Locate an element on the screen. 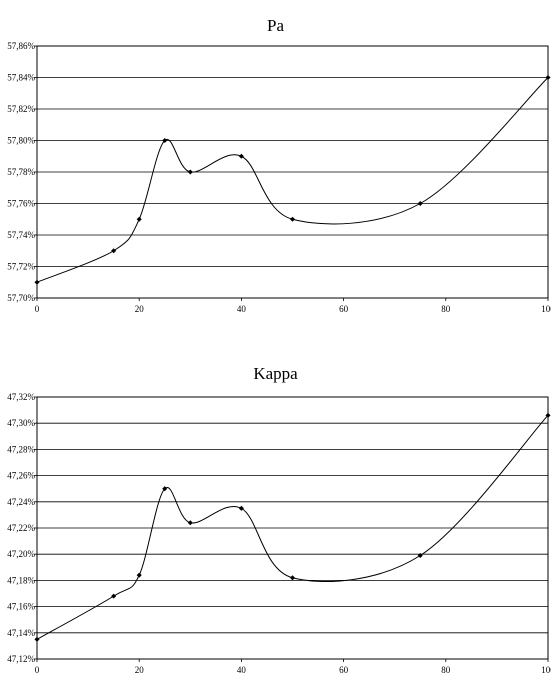  y-tick-label: 47,32% is located at coordinates (21, 397).